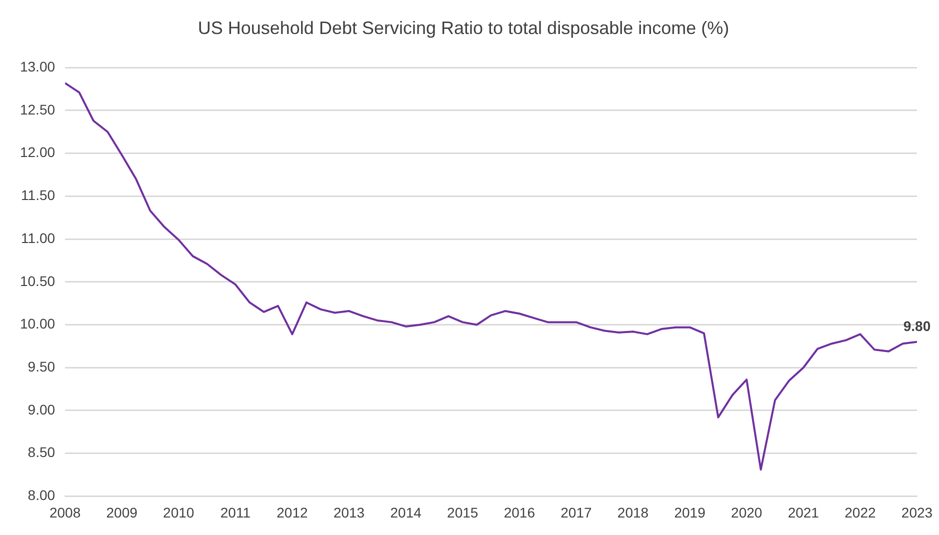 The image size is (939, 535). What do you see at coordinates (65, 512) in the screenshot?
I see `x-tick-label: 2008` at bounding box center [65, 512].